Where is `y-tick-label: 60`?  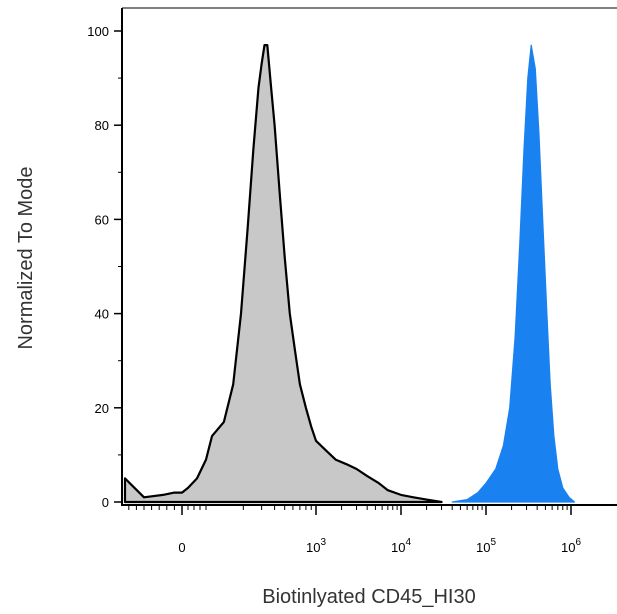
y-tick-label: 60 is located at coordinates (102, 219).